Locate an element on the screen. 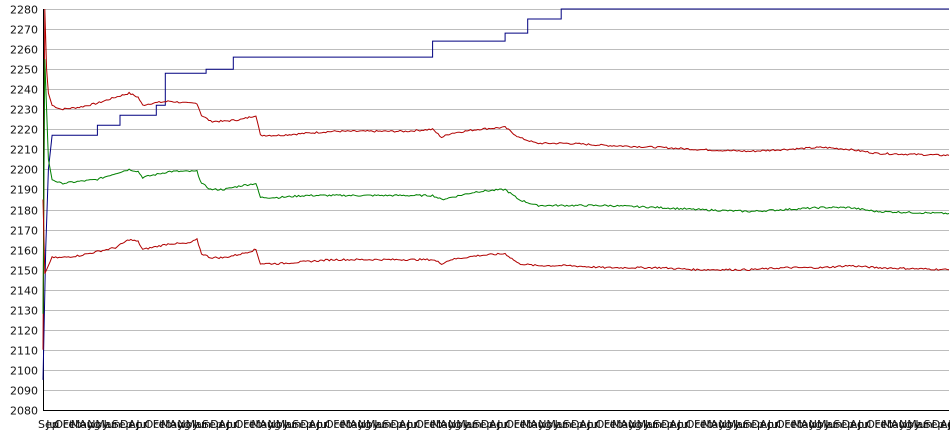  y-tick-label: 2140 is located at coordinates (24, 291).